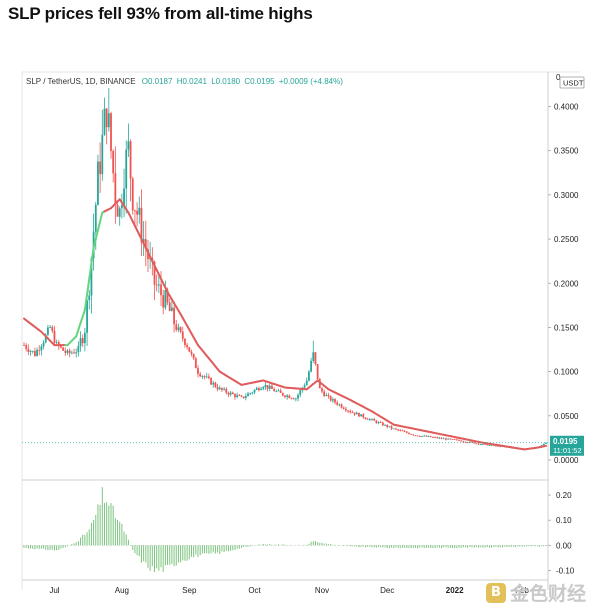 This screenshot has height=616, width=600. Describe the element at coordinates (81, 81) in the screenshot. I see `legend-symbol: SLP / TetherUS, 1D, BINANCE` at that location.